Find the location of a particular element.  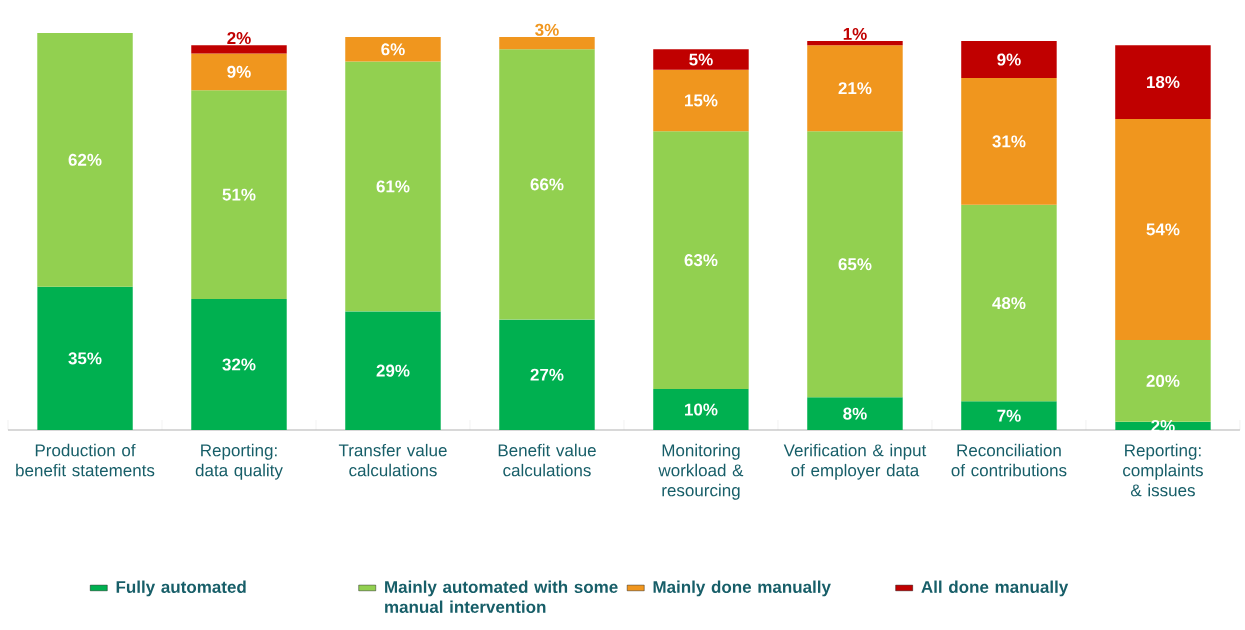

data-label: 21% is located at coordinates (855, 88).